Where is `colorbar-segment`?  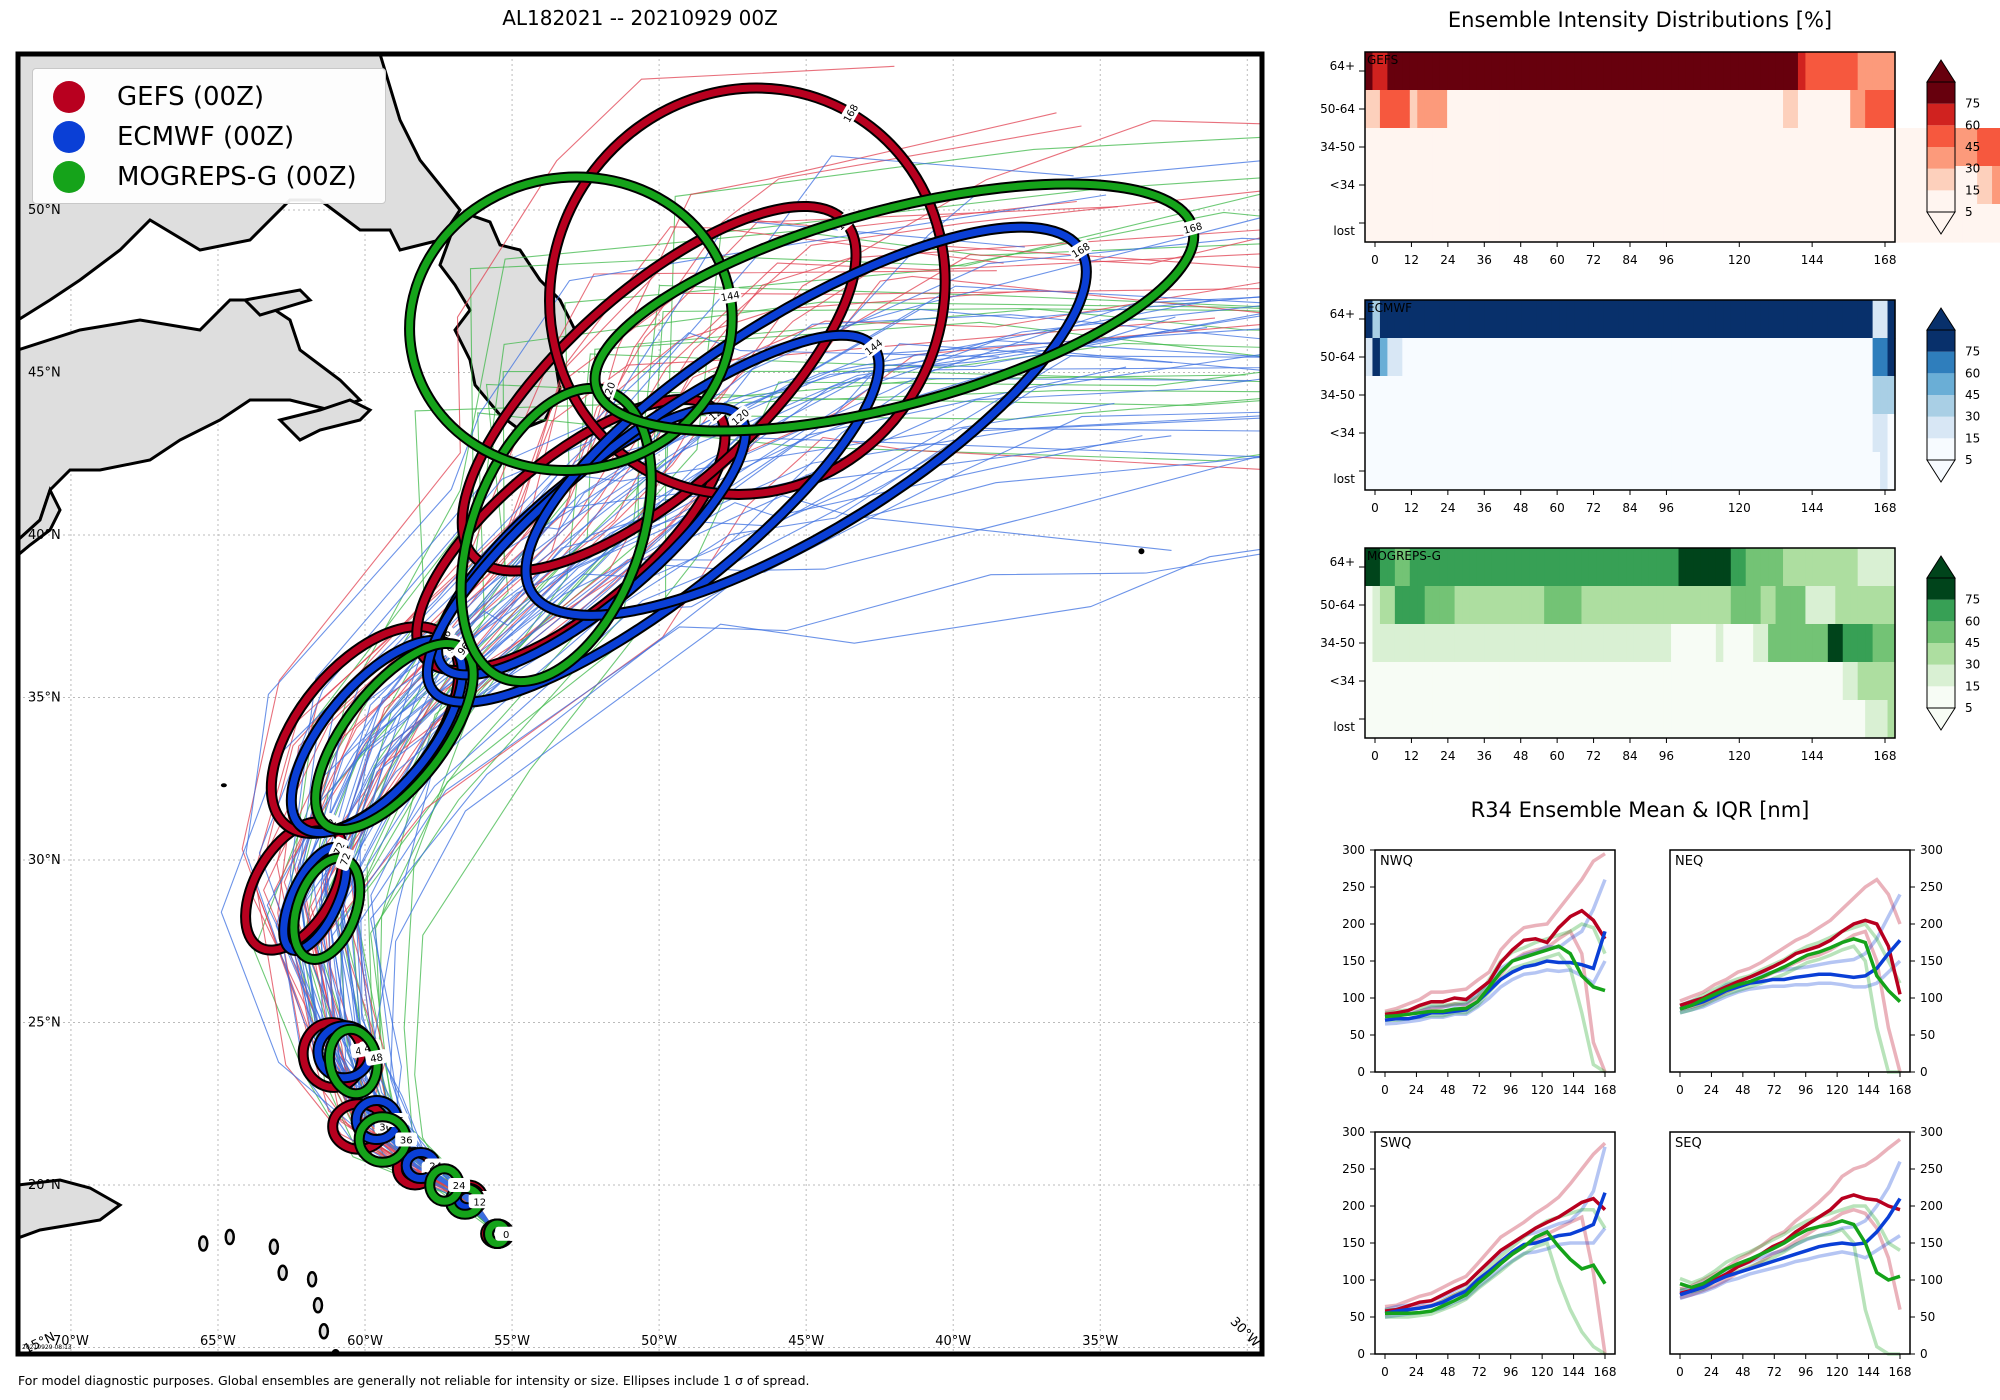 colorbar-segment is located at coordinates (1941, 654).